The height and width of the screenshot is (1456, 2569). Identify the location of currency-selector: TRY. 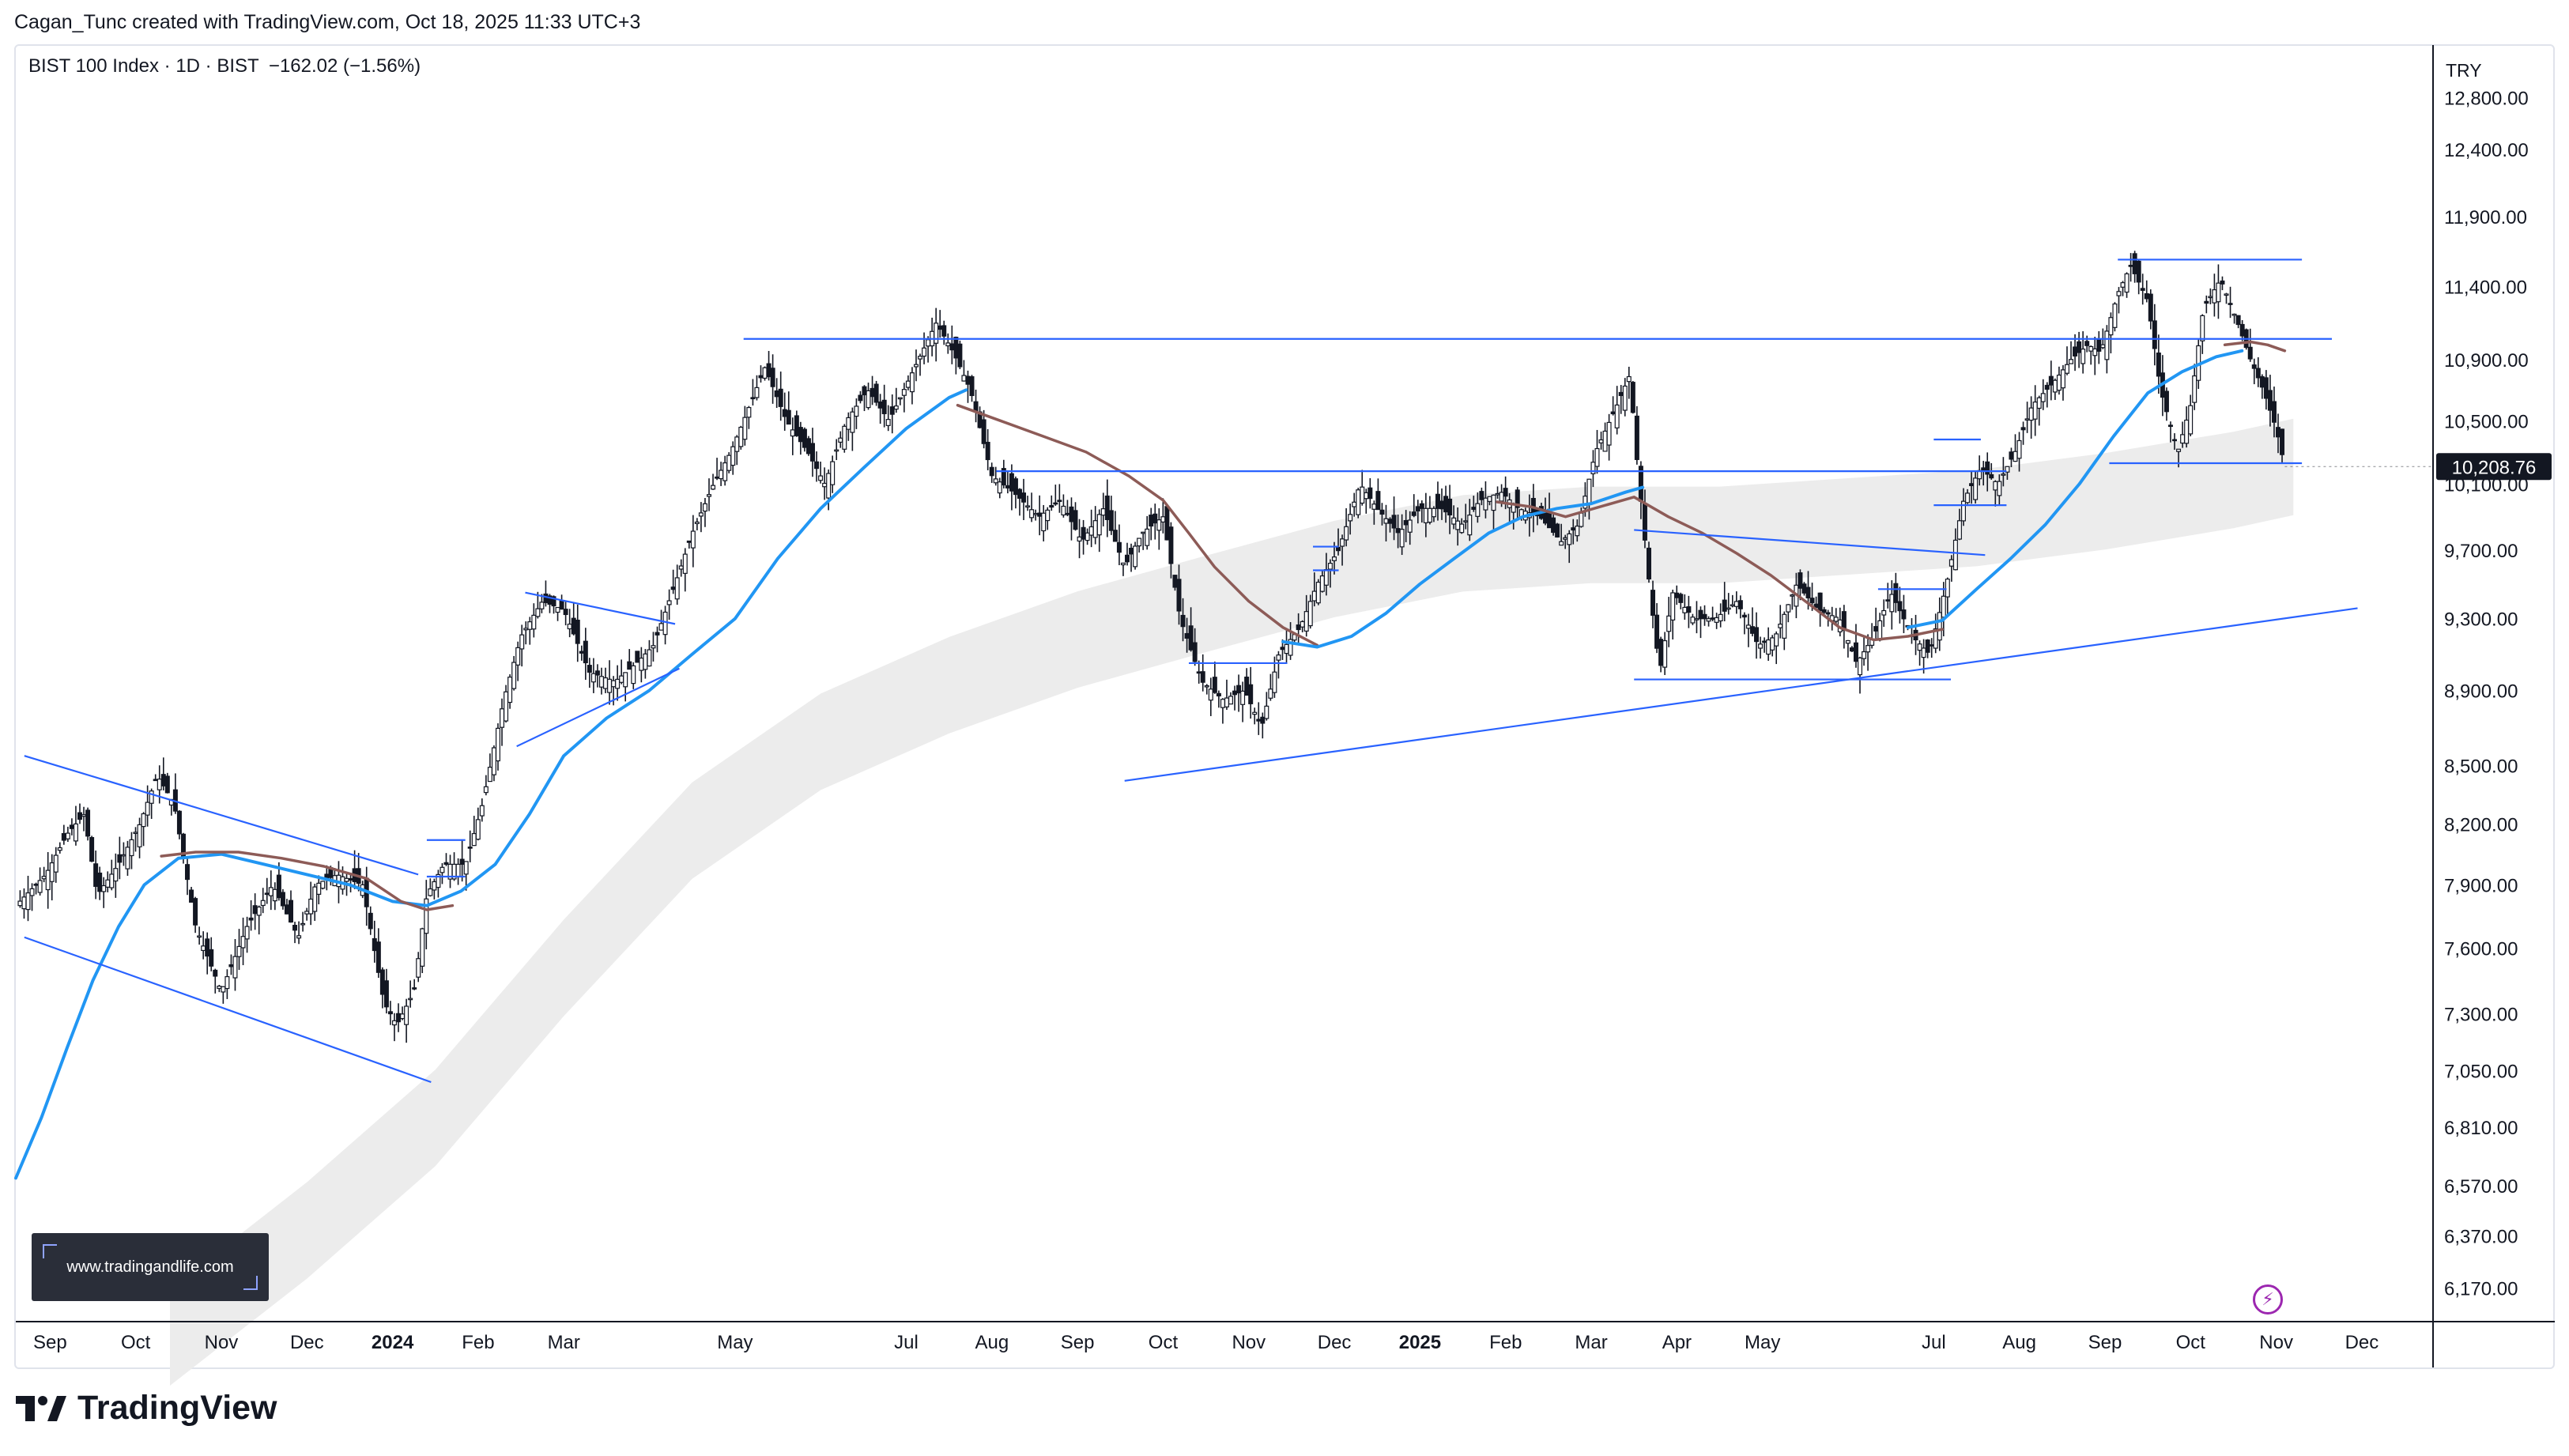
(2464, 70).